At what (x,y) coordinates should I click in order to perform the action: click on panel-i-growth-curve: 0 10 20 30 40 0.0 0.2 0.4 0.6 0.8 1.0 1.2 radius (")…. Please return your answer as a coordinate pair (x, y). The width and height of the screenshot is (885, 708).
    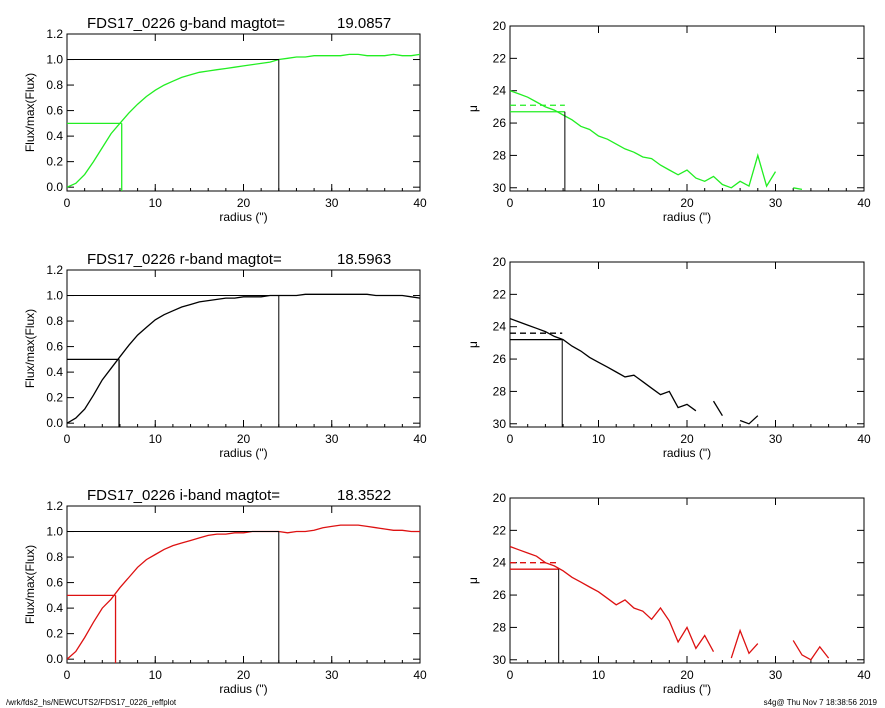
    Looking at the image, I should click on (225, 591).